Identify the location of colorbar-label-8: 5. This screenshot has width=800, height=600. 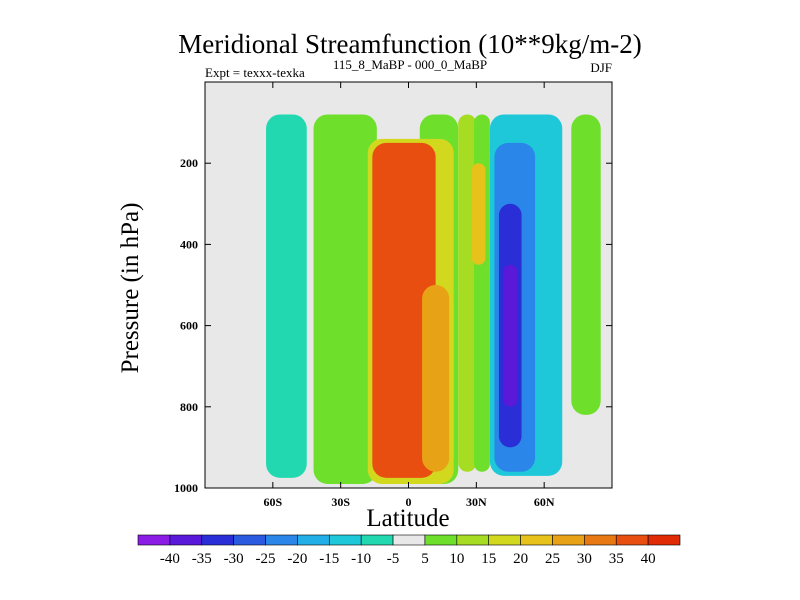
(425, 559).